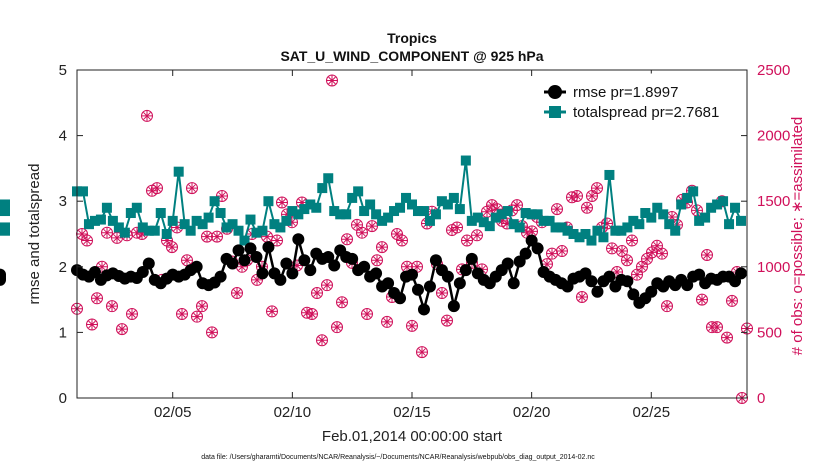 The image size is (830, 470). I want to click on x-tick-label: 02/15, so click(412, 412).